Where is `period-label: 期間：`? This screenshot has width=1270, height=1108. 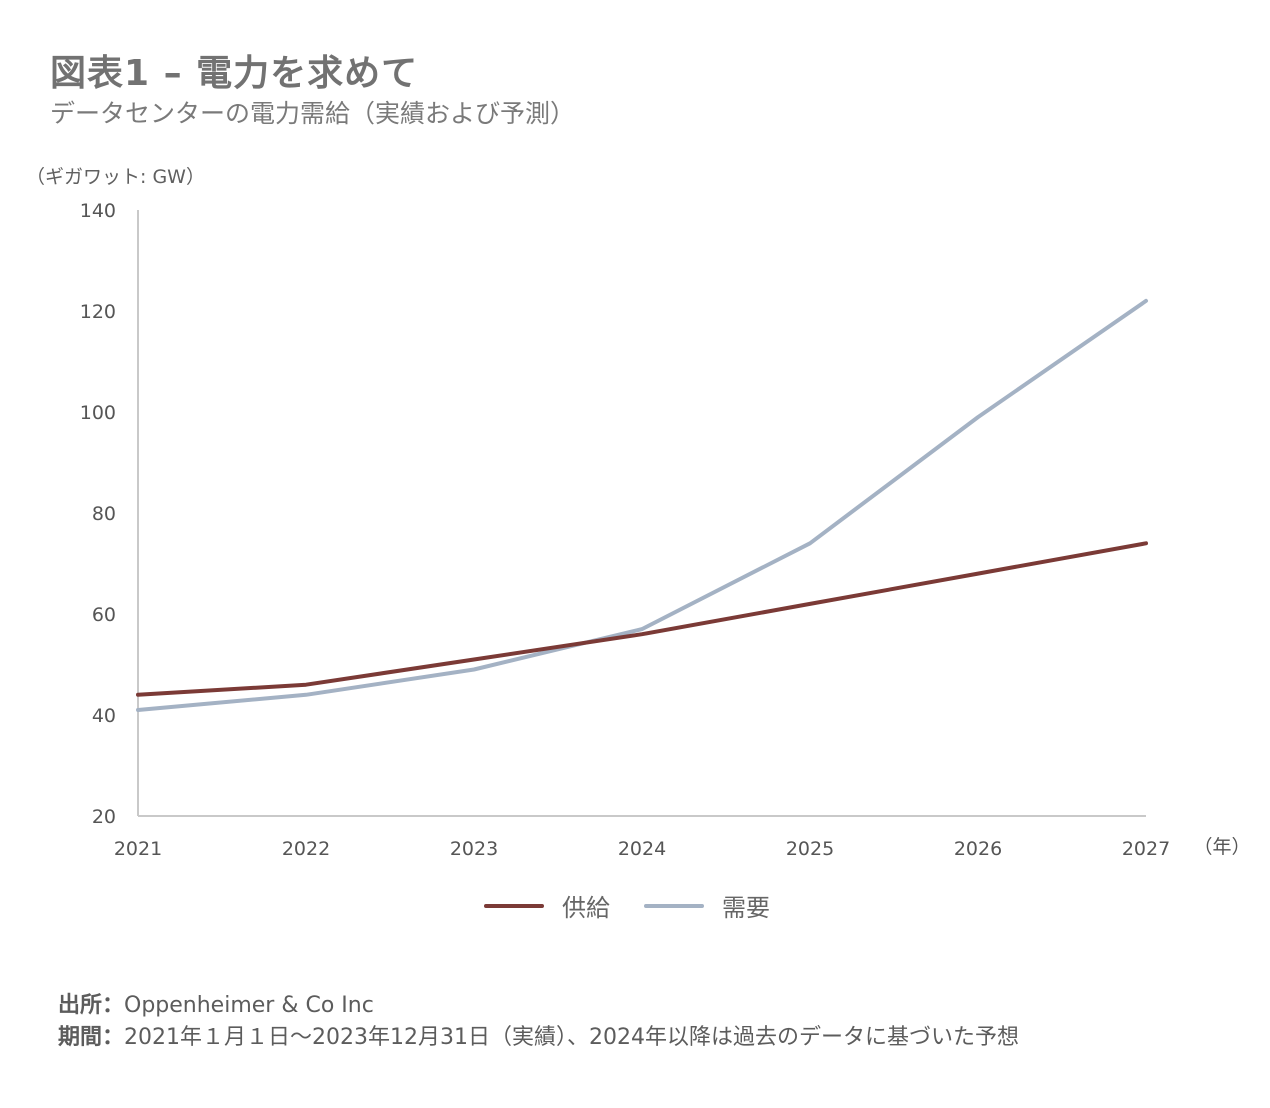 period-label: 期間： is located at coordinates (91, 1037).